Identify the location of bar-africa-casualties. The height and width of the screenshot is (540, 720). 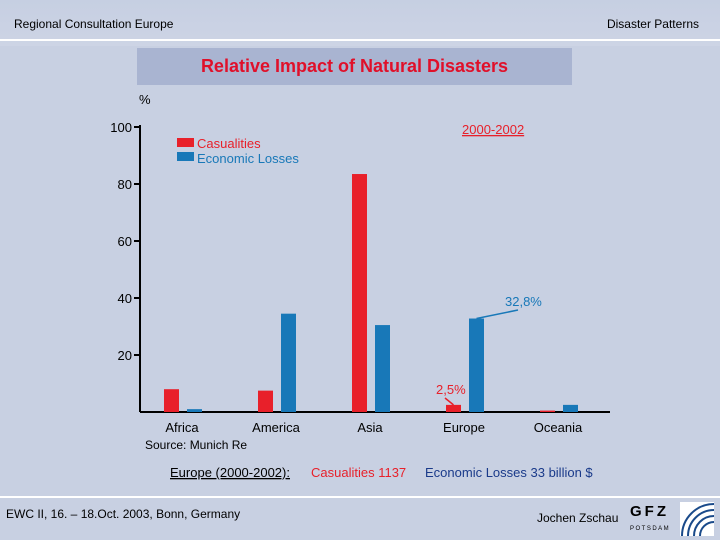
(171, 400).